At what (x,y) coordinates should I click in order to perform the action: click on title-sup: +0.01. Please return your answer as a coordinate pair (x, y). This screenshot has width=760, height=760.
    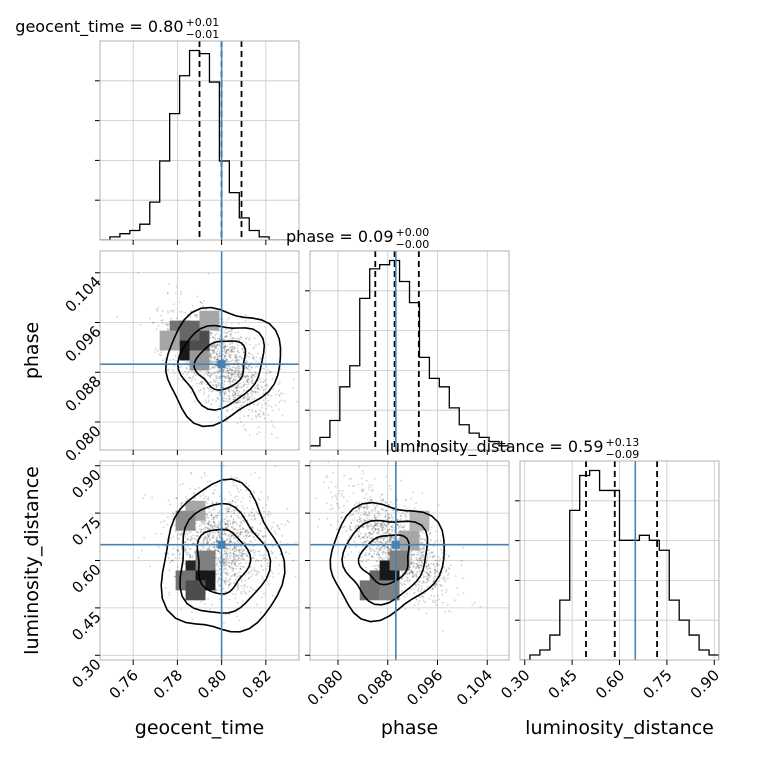
    Looking at the image, I should click on (203, 22).